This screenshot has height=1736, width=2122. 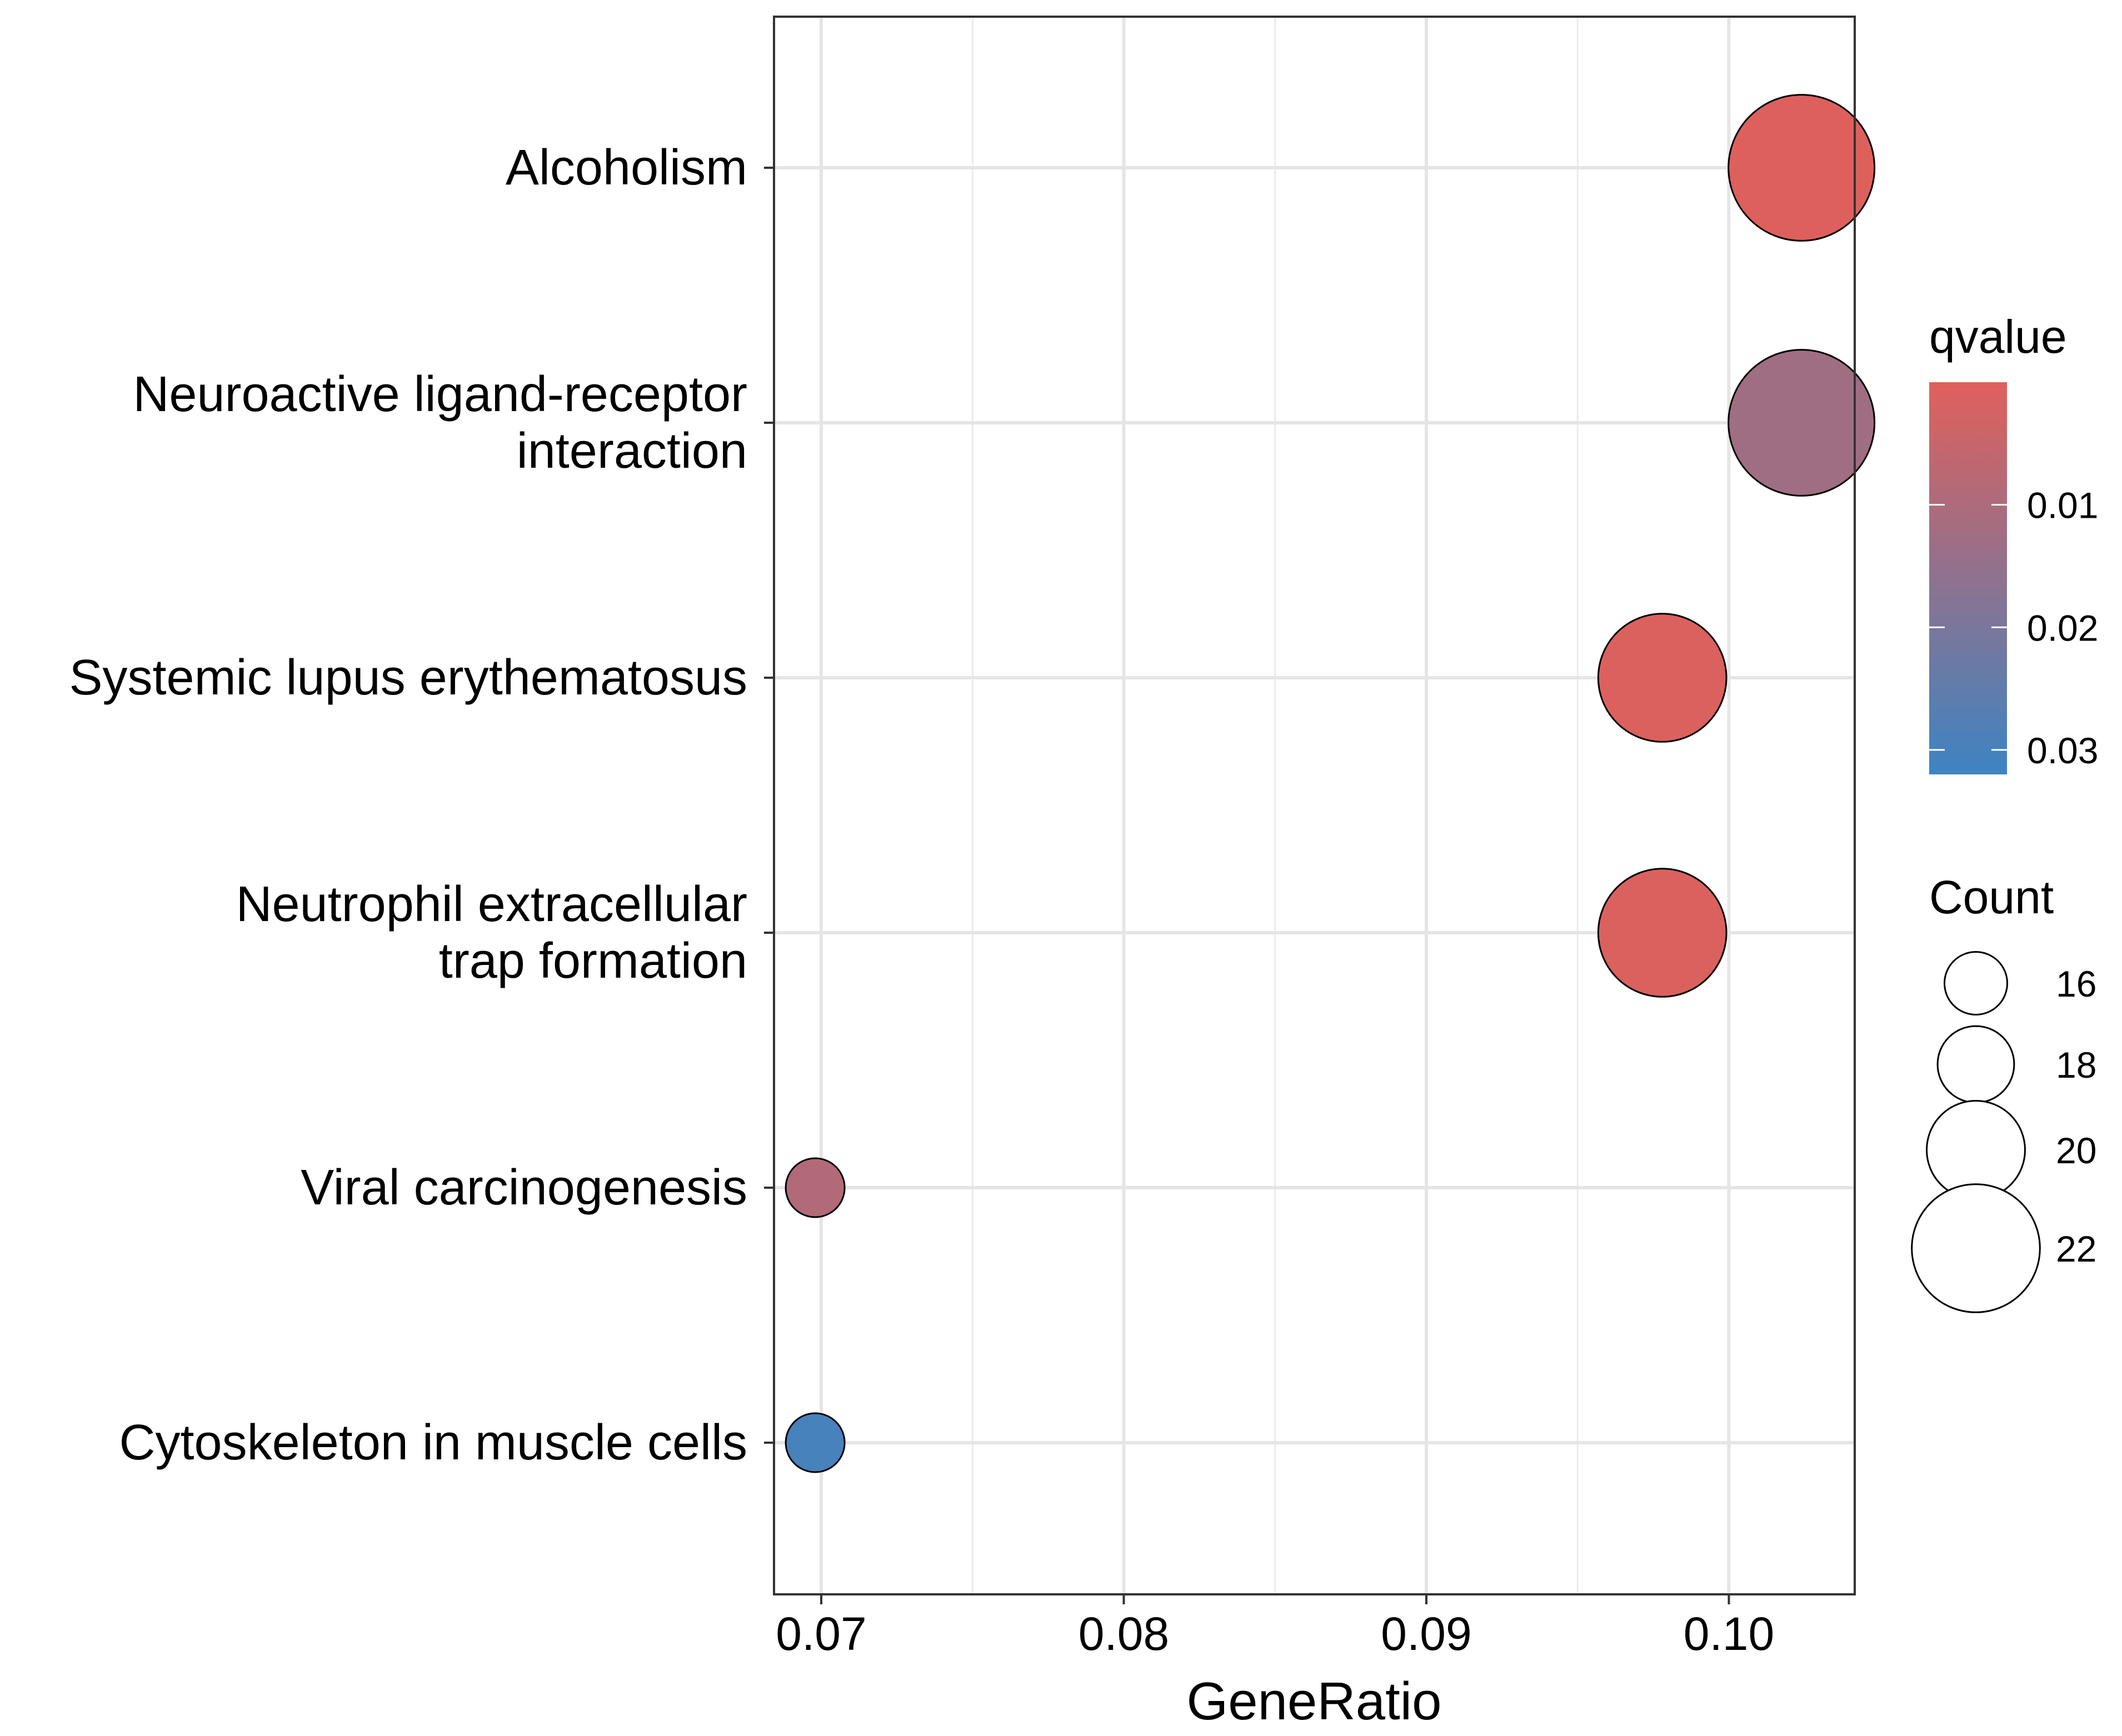 What do you see at coordinates (2062, 627) in the screenshot?
I see `colorbar-label: 0.02` at bounding box center [2062, 627].